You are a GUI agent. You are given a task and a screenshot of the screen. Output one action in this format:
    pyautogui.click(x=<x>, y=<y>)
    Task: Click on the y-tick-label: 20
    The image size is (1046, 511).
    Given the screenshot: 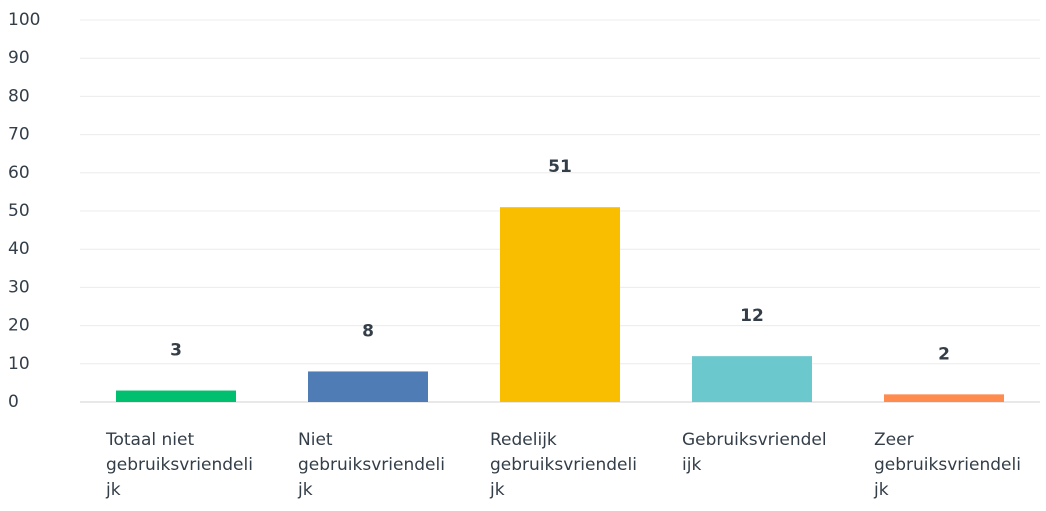 What is the action you would take?
    pyautogui.click(x=19, y=326)
    